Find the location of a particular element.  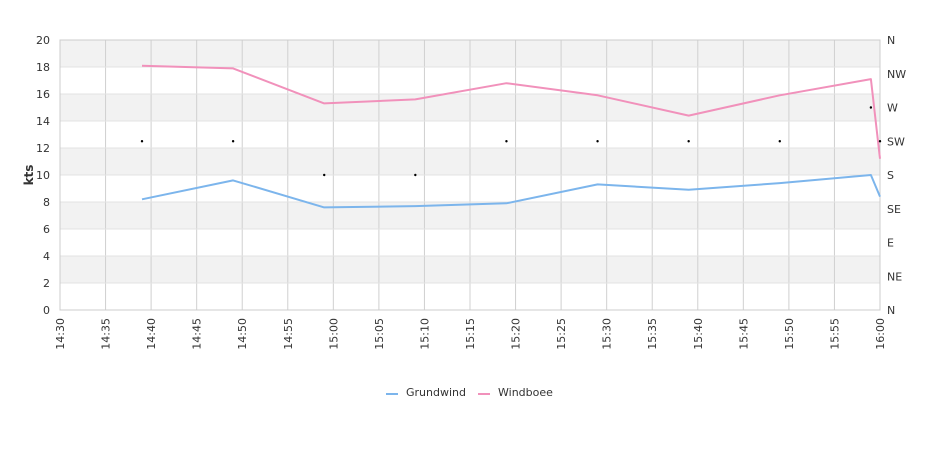

legend-item-windboee: Windboee is located at coordinates (515, 392).